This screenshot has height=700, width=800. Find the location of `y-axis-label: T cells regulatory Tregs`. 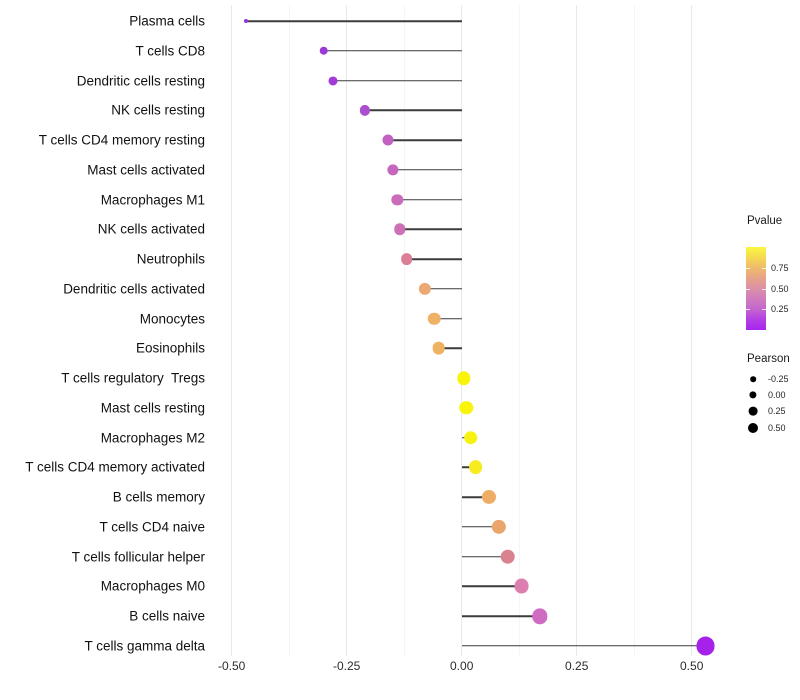

y-axis-label: T cells regulatory Tregs is located at coordinates (133, 378).